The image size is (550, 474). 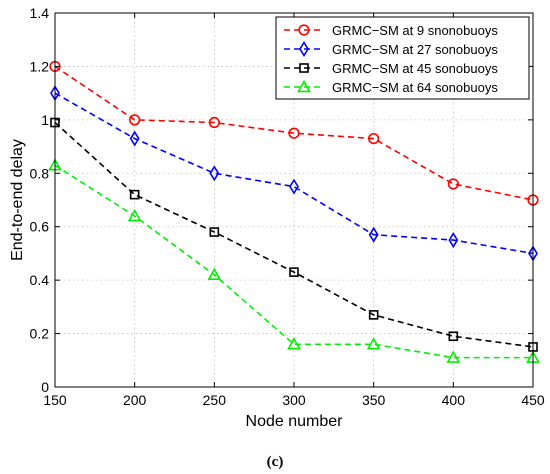 I want to click on legend-entry: GRMC−SM at 27 sonobuoys, so click(x=391, y=49).